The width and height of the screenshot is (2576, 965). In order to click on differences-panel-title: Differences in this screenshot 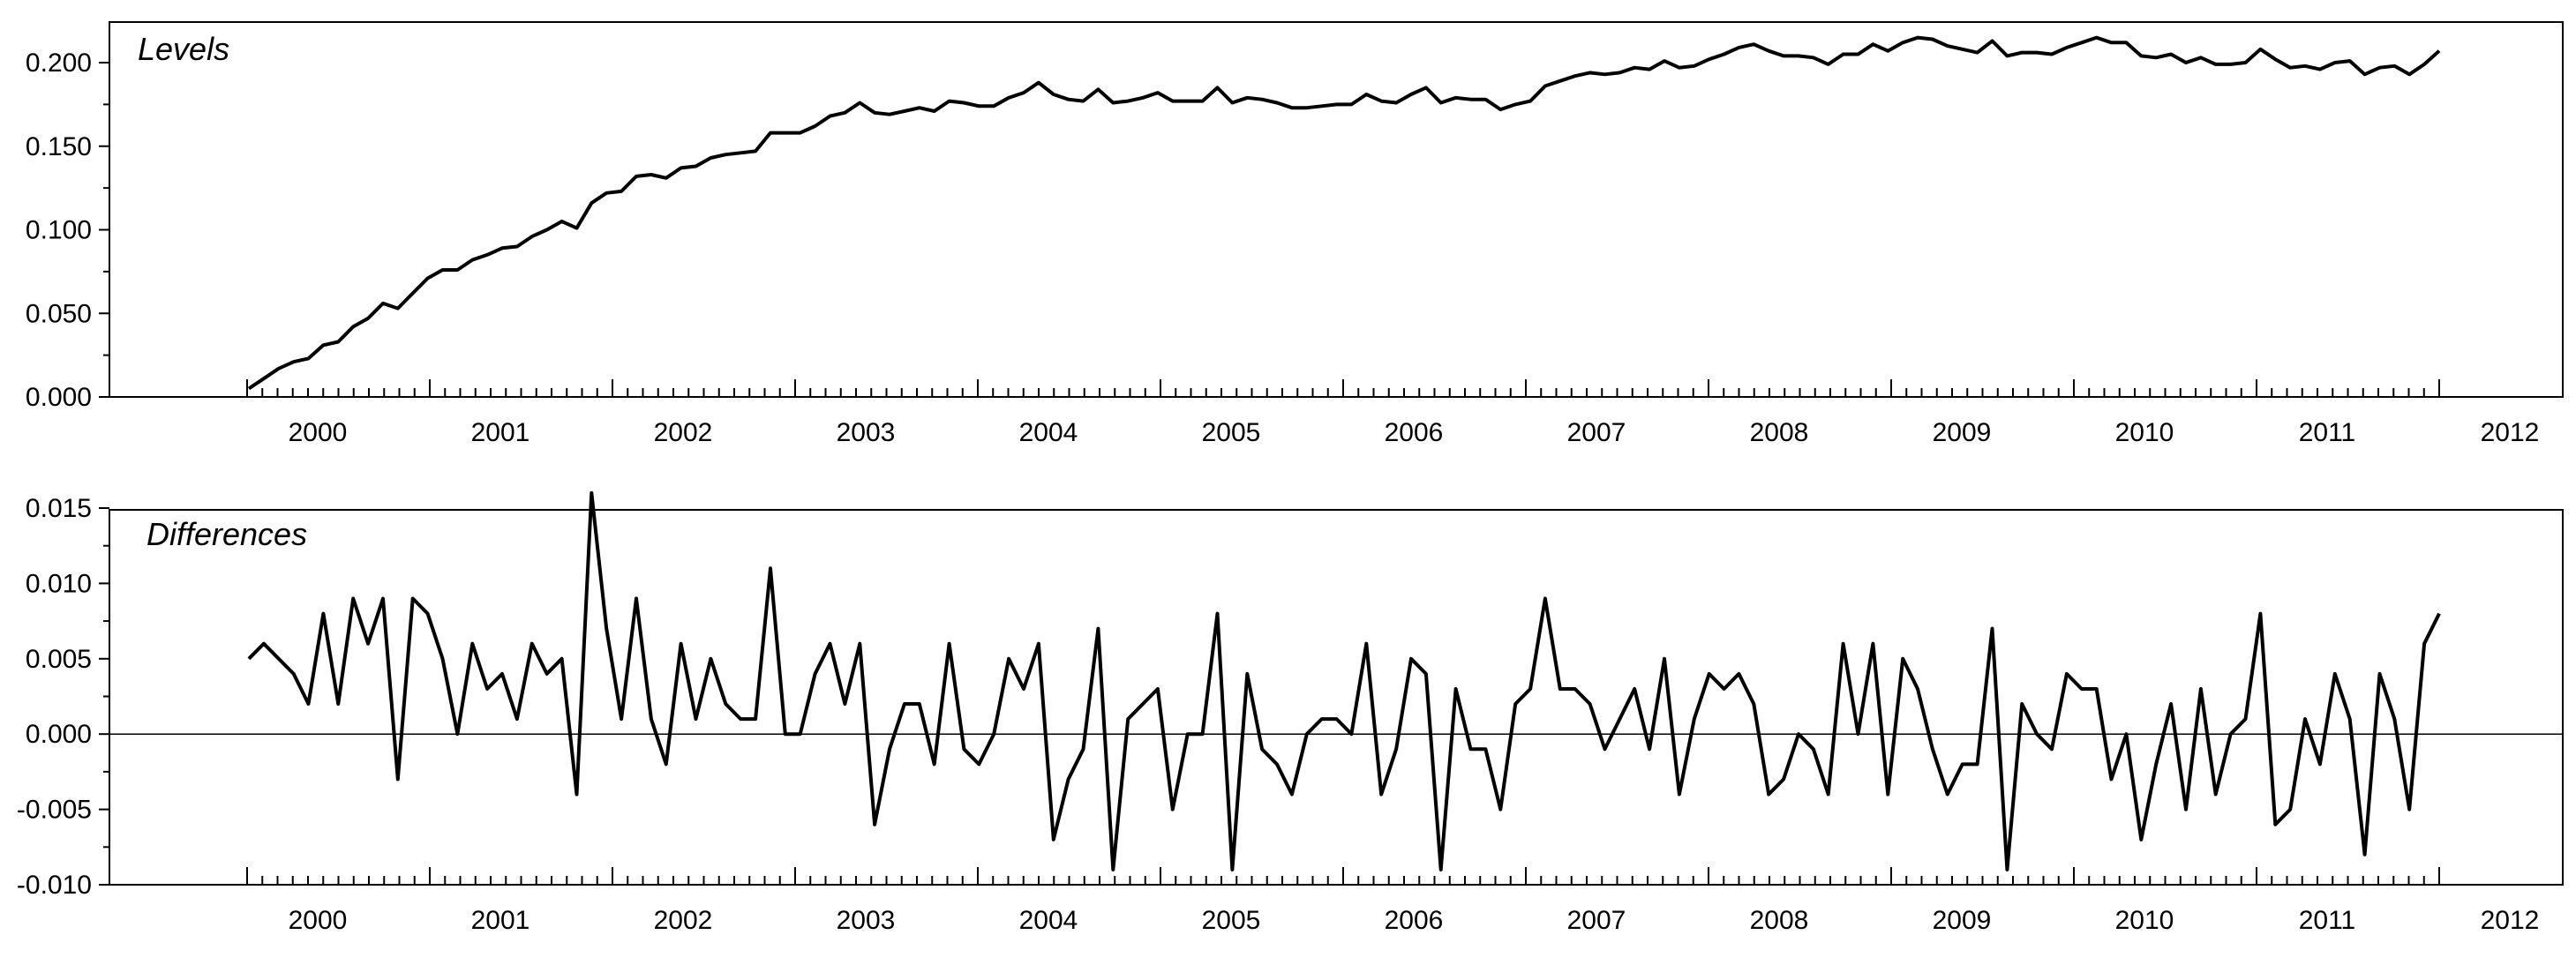, I will do `click(226, 534)`.